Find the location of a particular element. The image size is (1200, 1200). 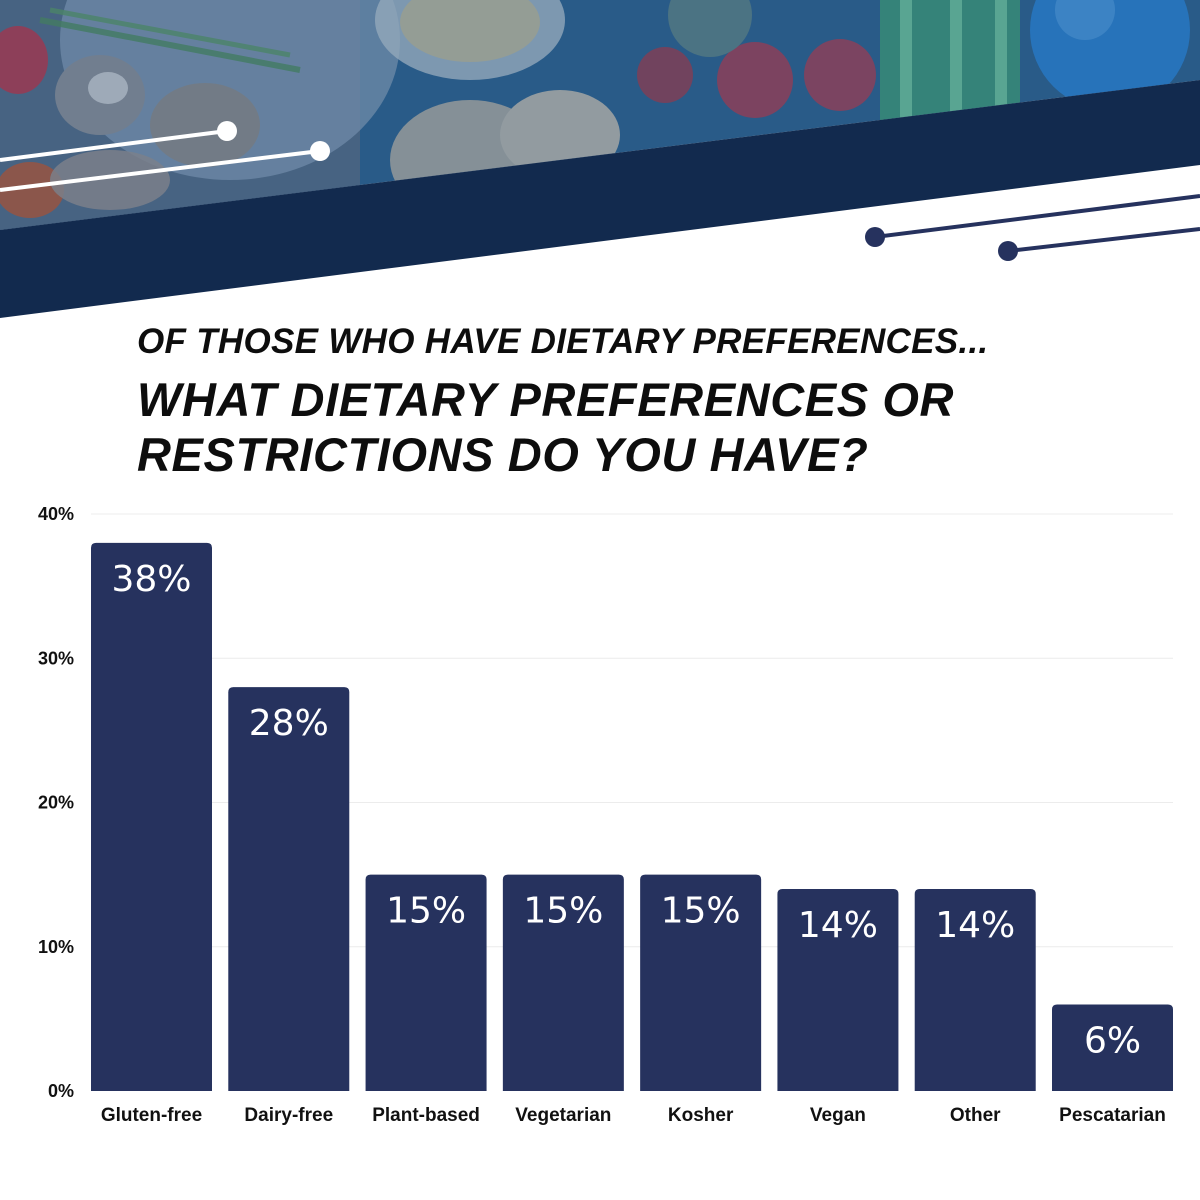

bar-pescatarian is located at coordinates (1112, 1047).